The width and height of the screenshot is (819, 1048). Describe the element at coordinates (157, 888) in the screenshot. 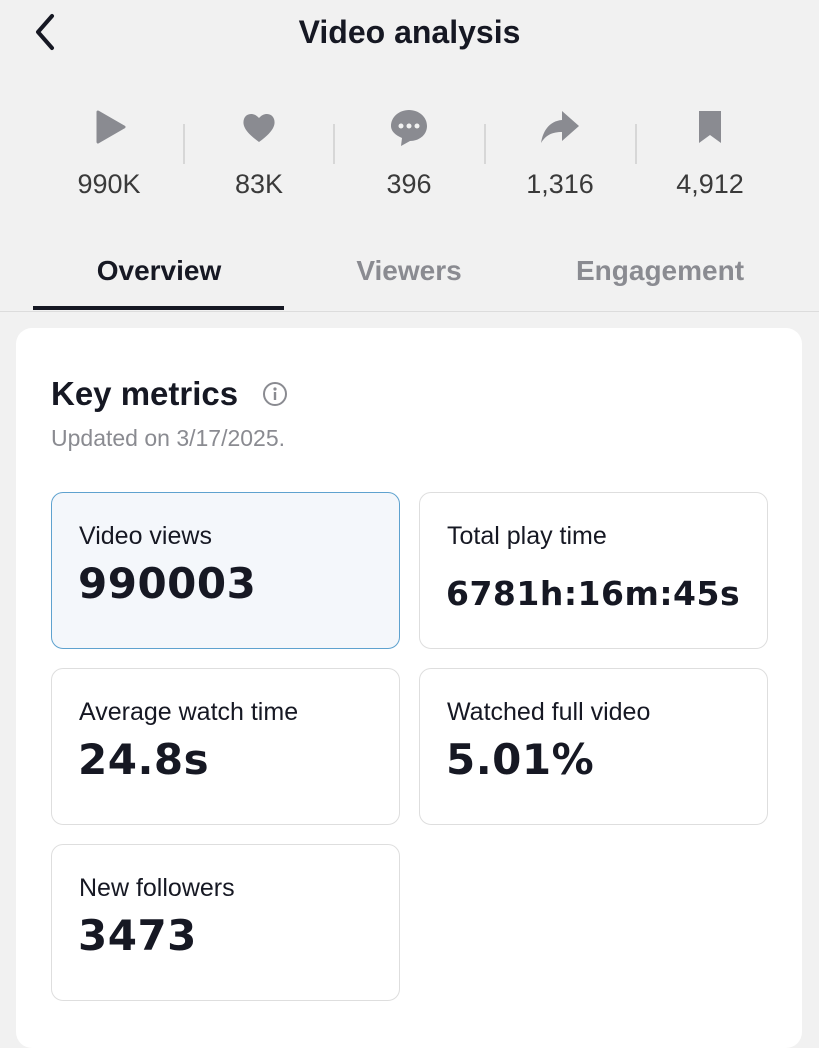

I see `metric-label: New followers` at that location.